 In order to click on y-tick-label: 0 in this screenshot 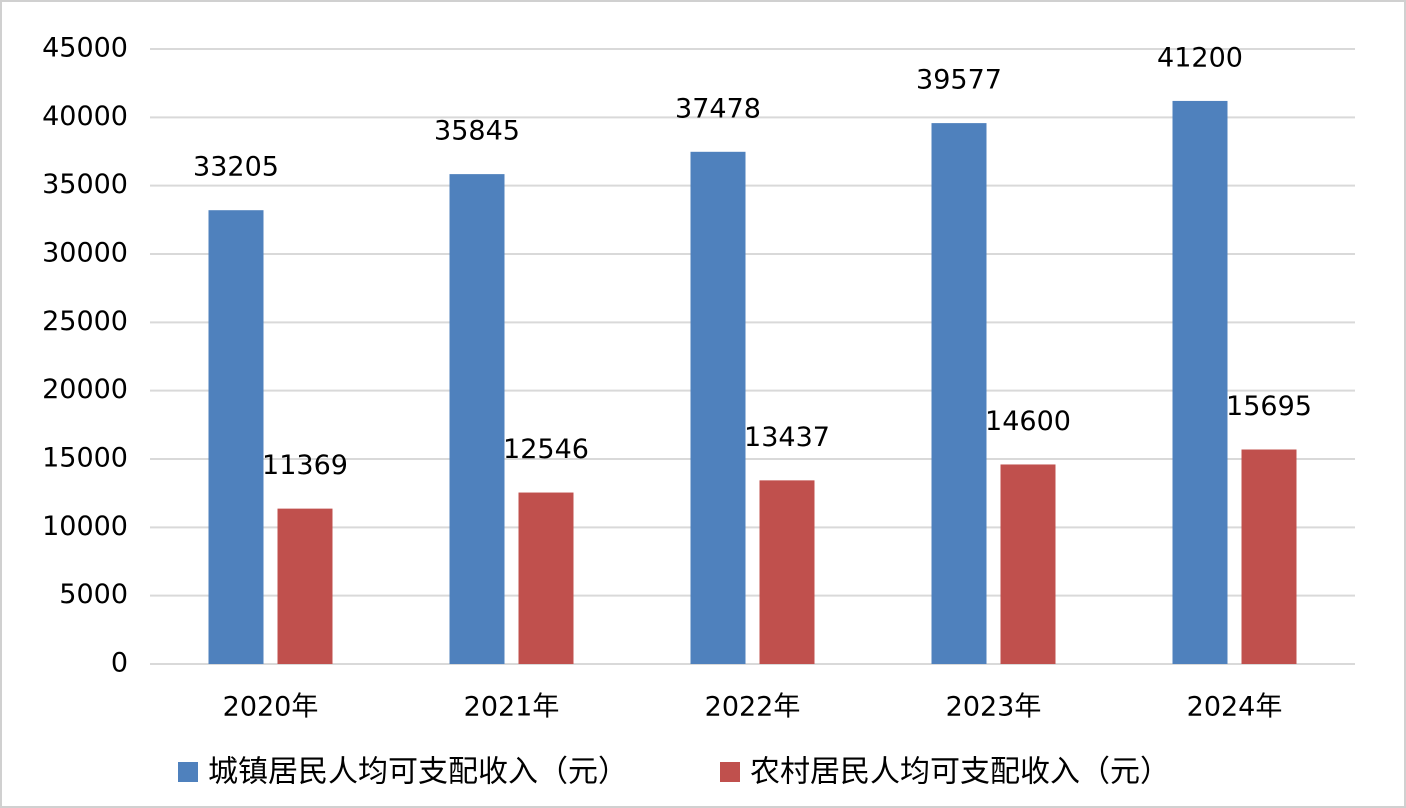, I will do `click(119, 663)`.